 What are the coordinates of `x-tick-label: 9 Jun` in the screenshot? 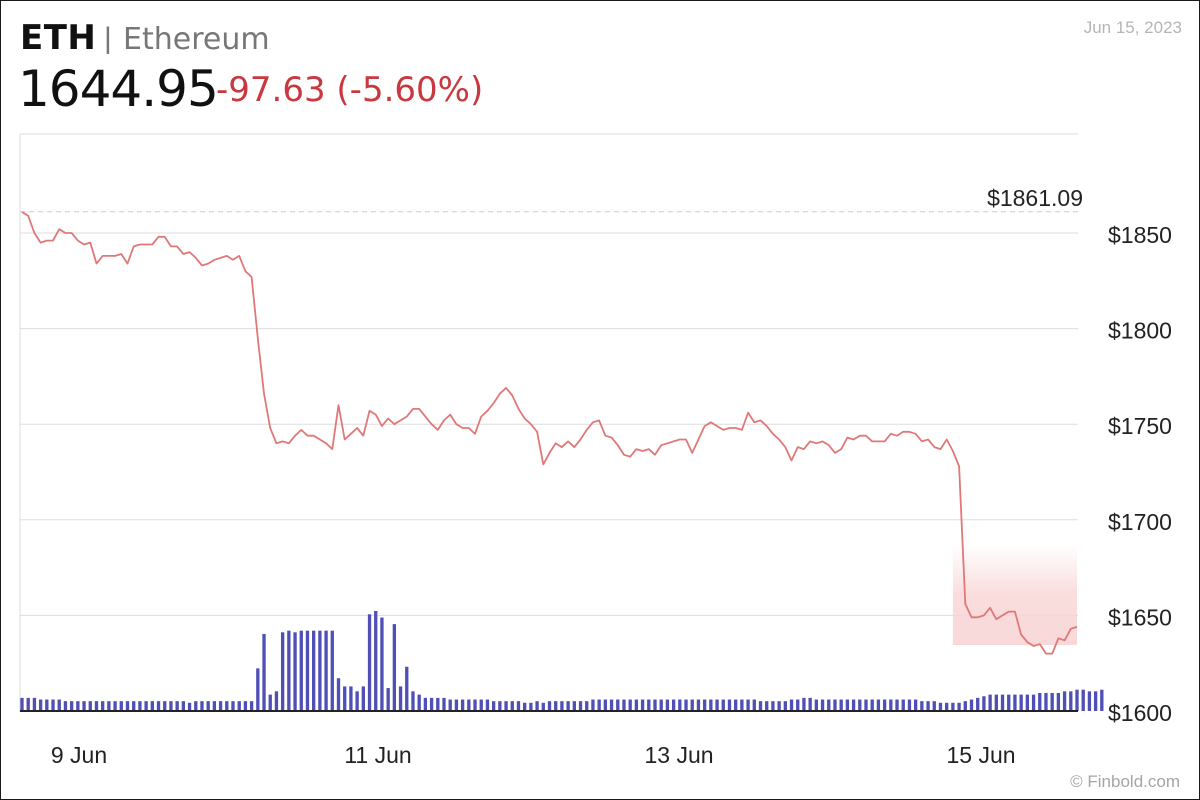 It's located at (79, 755).